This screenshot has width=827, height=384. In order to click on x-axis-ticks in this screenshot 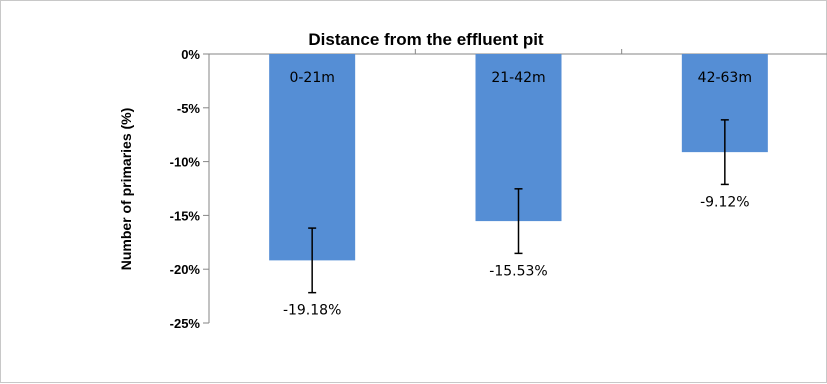, I will do `click(518, 51)`.